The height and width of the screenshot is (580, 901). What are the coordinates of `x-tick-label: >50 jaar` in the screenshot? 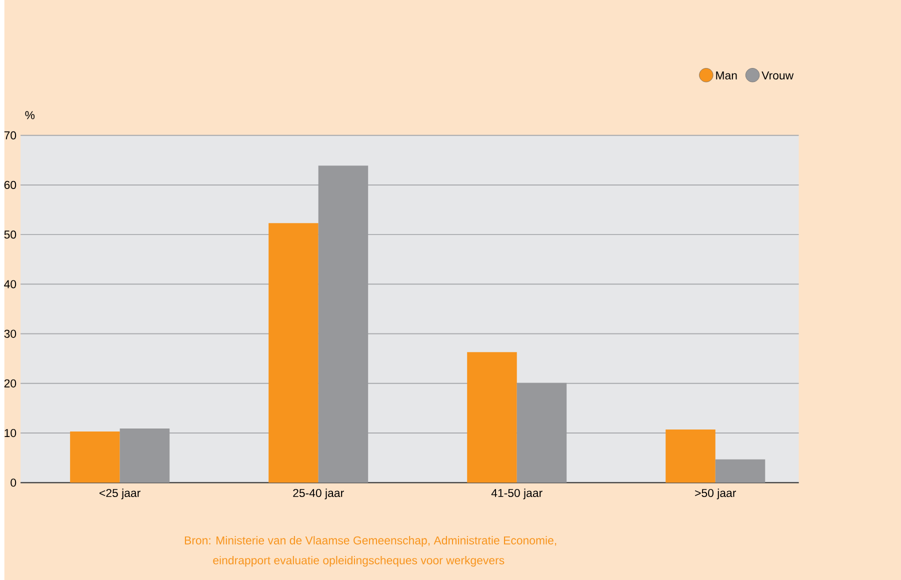 It's located at (715, 494).